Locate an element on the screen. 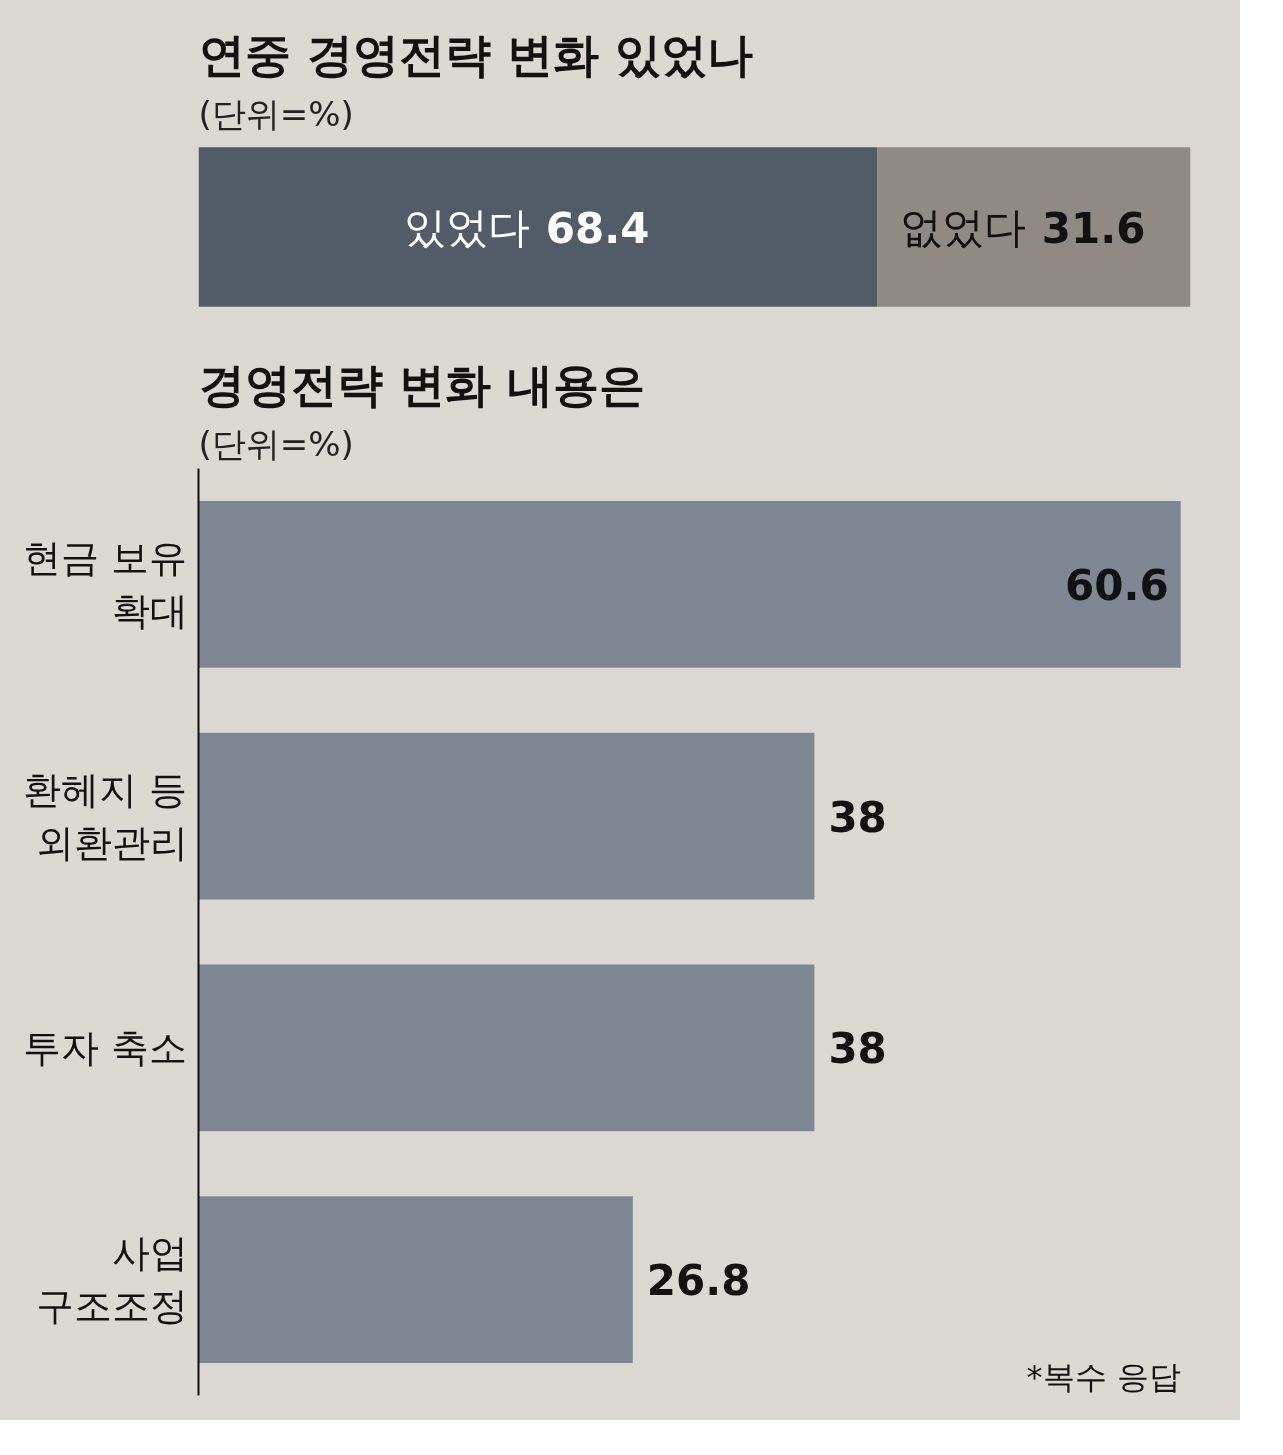 This screenshot has width=1283, height=1455. data-label: 31.6 is located at coordinates (1093, 228).